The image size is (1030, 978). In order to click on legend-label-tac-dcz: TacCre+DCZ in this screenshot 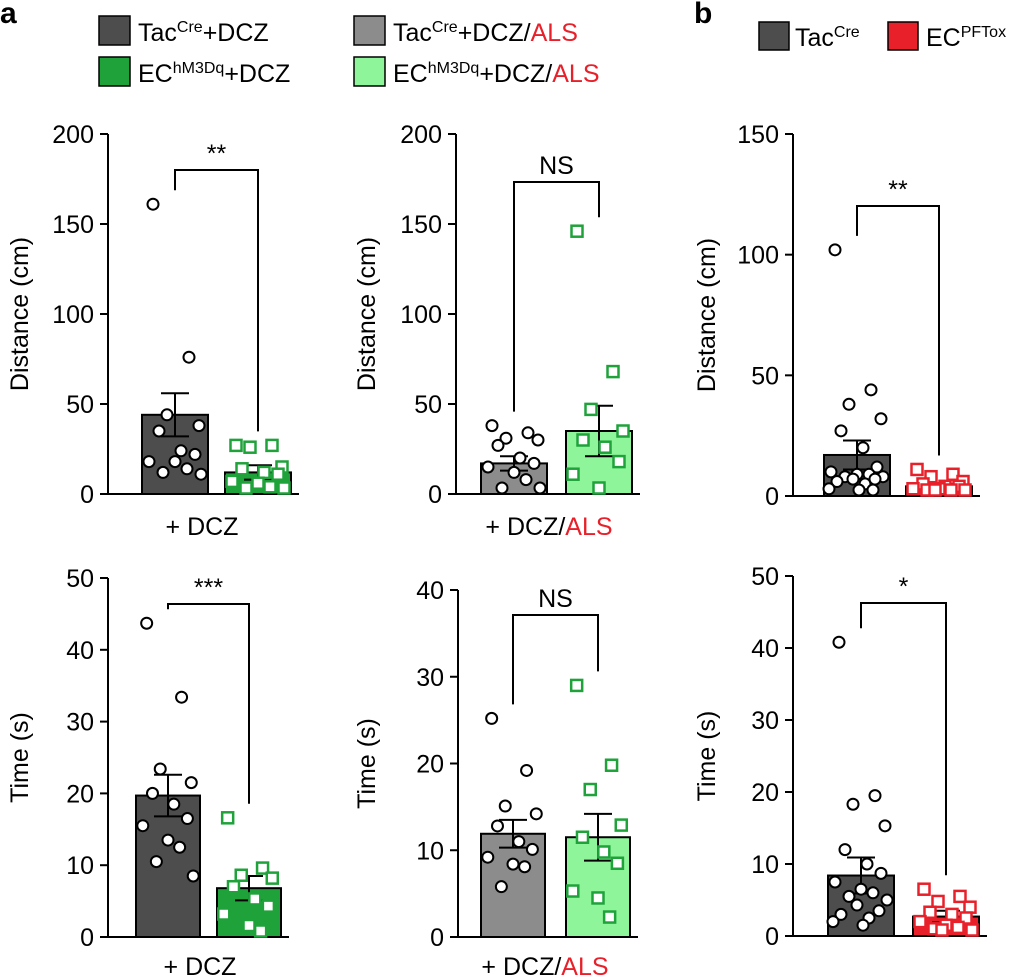, I will do `click(203, 33)`.